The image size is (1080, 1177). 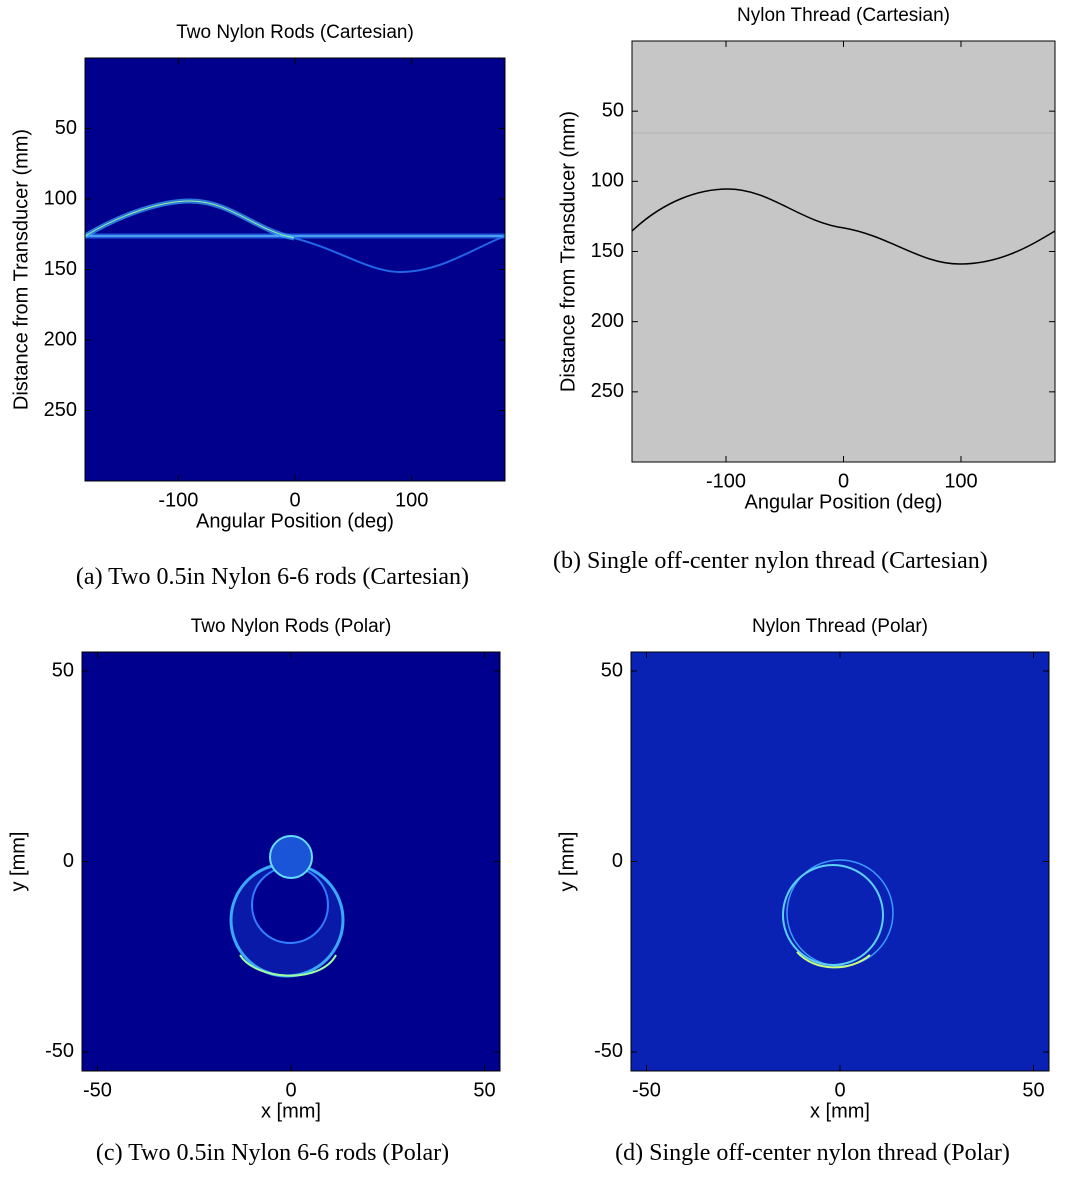 I want to click on caption: (a) Two 0.5in Nylon 6-6 rods (Cartesian), so click(x=272, y=577).